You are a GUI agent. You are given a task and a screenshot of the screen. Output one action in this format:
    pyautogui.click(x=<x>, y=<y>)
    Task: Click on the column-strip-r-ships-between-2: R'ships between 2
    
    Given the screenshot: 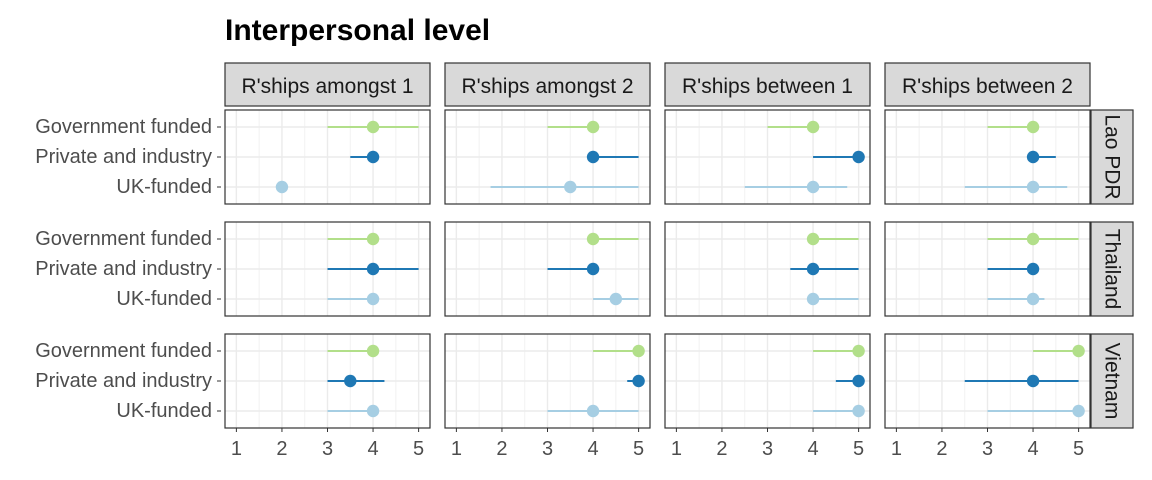 What is the action you would take?
    pyautogui.click(x=987, y=84)
    